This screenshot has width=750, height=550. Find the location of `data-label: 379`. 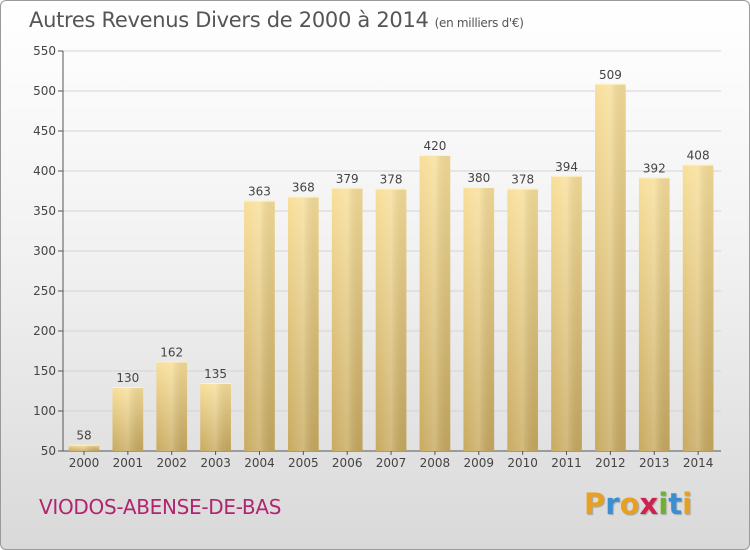

data-label: 379 is located at coordinates (347, 179).